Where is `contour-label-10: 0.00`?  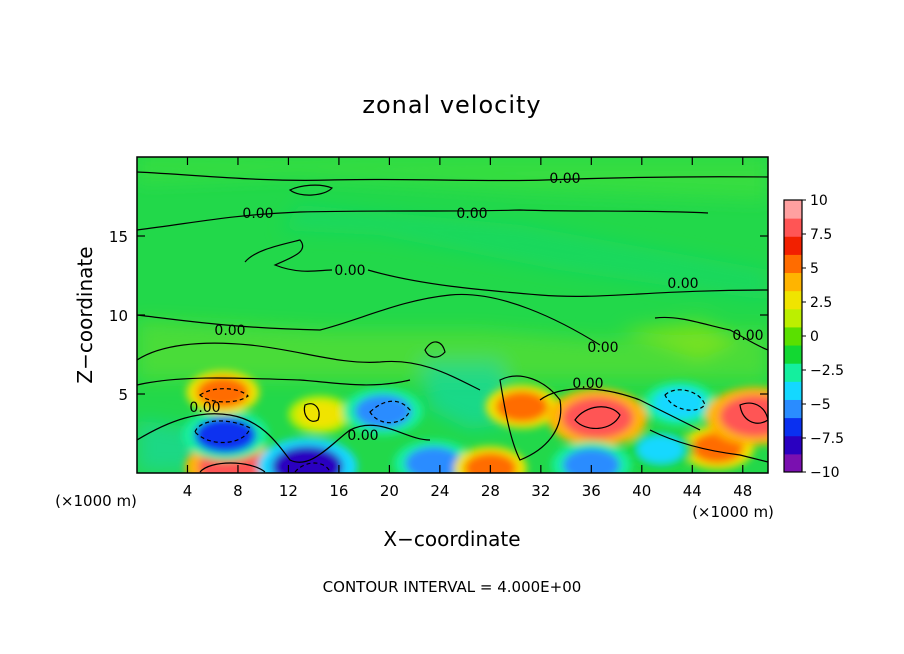 contour-label-10: 0.00 is located at coordinates (362, 436).